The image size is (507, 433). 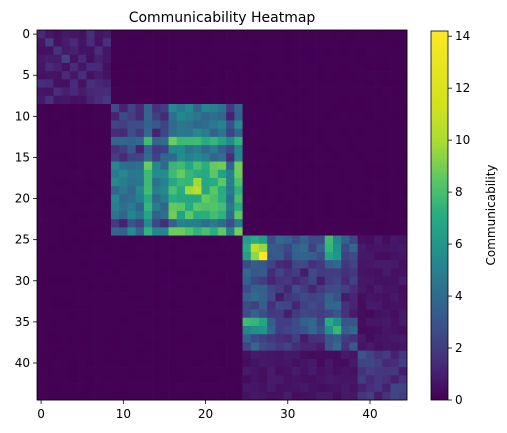 What do you see at coordinates (22, 363) in the screenshot?
I see `y-tick-label: 40` at bounding box center [22, 363].